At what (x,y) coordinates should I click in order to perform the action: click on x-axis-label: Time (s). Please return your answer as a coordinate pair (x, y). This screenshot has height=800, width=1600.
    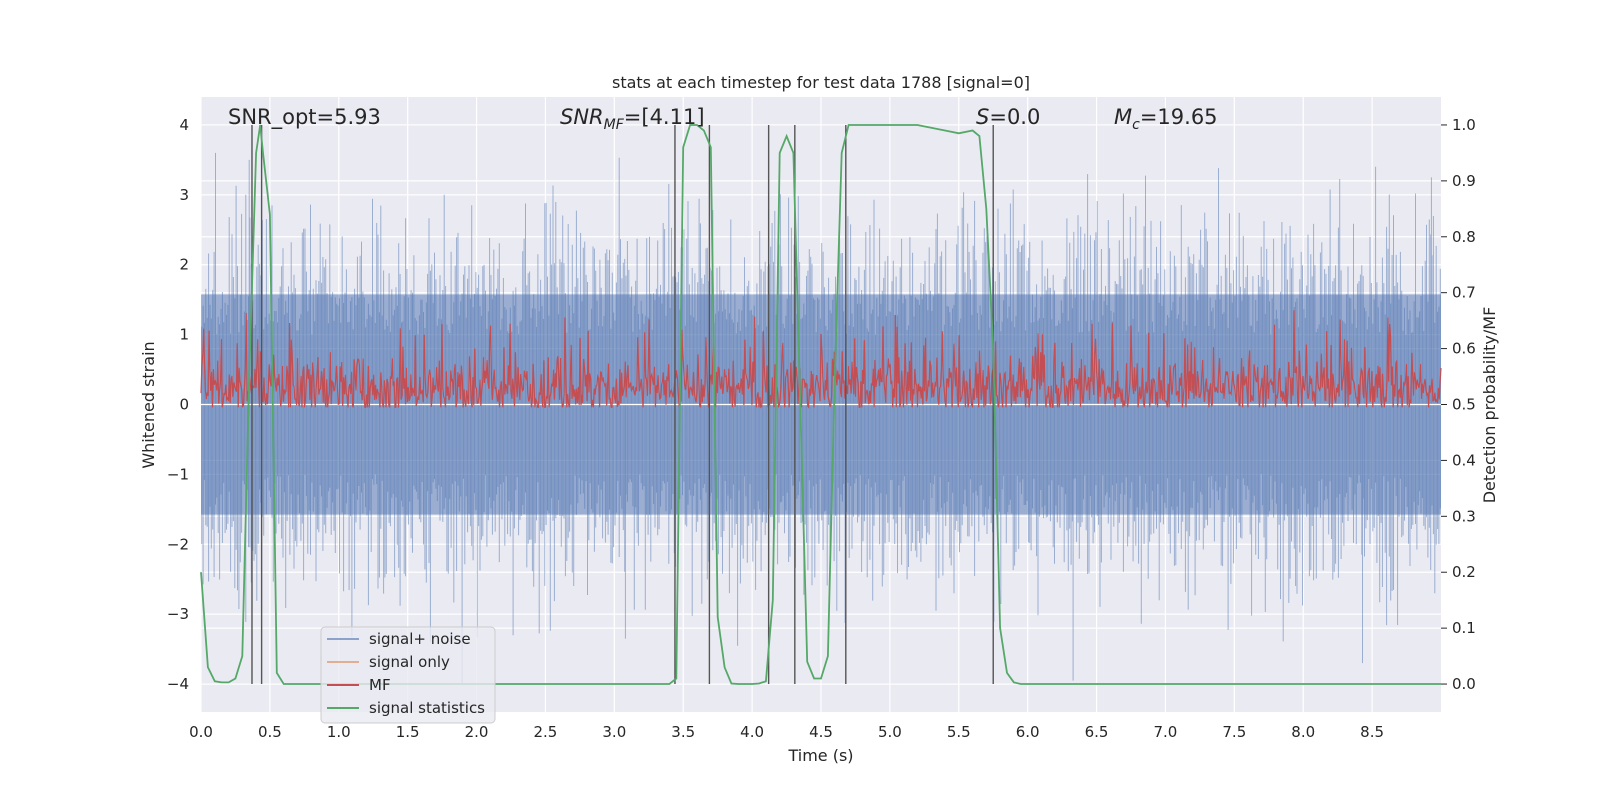
    Looking at the image, I should click on (820, 755).